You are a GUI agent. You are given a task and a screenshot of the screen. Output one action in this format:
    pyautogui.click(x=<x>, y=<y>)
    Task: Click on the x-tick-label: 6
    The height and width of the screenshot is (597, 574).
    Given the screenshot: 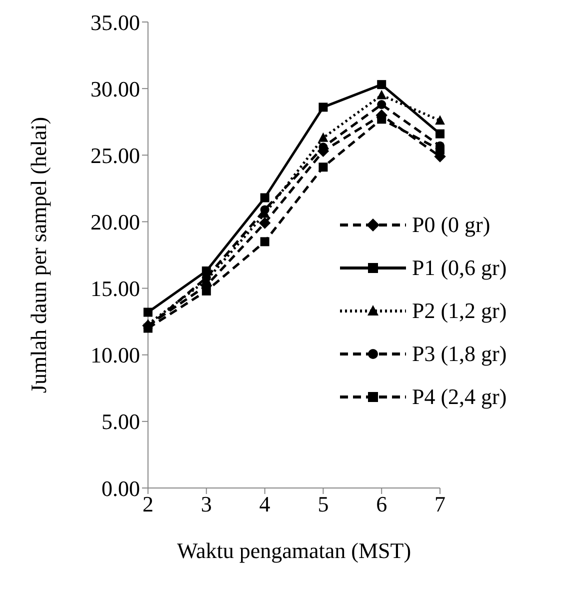 What is the action you would take?
    pyautogui.click(x=382, y=504)
    